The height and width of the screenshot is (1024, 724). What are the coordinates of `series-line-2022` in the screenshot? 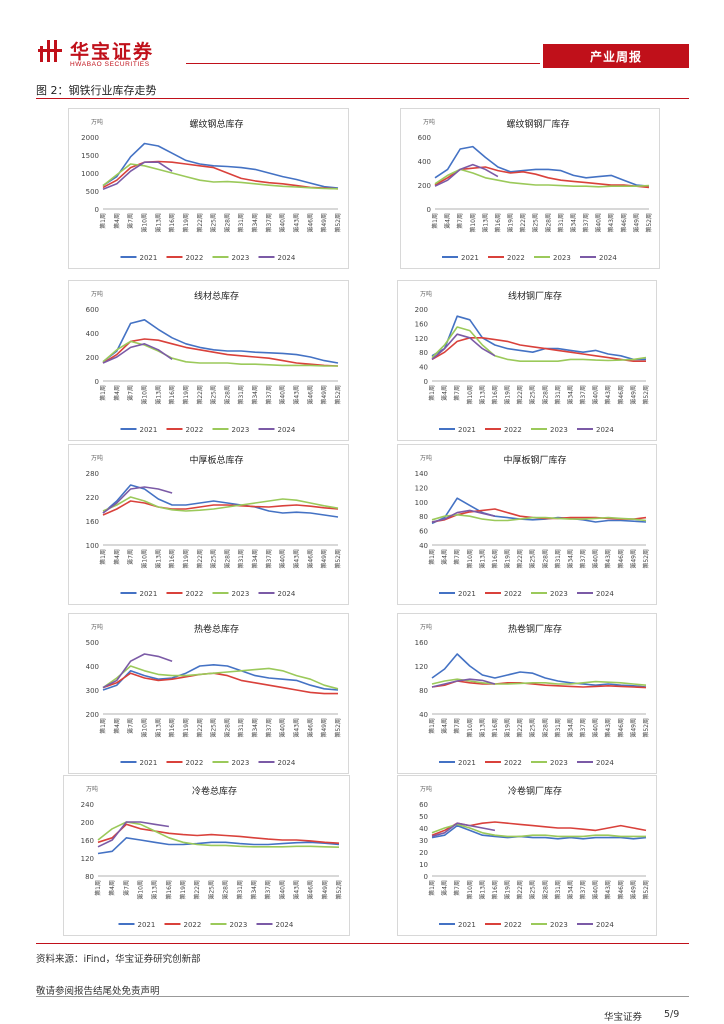 It's located at (220, 683).